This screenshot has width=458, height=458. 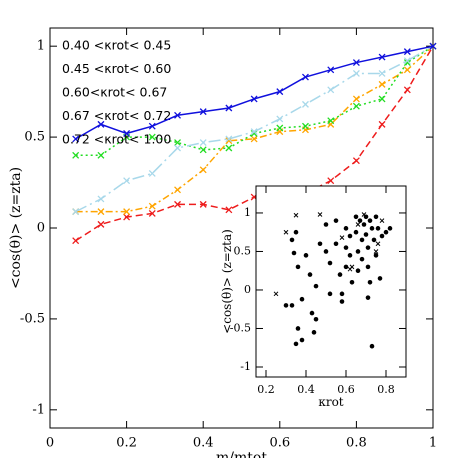 I want to click on legend-entry: 0.67 <κrot< 0.72, so click(x=116, y=115).